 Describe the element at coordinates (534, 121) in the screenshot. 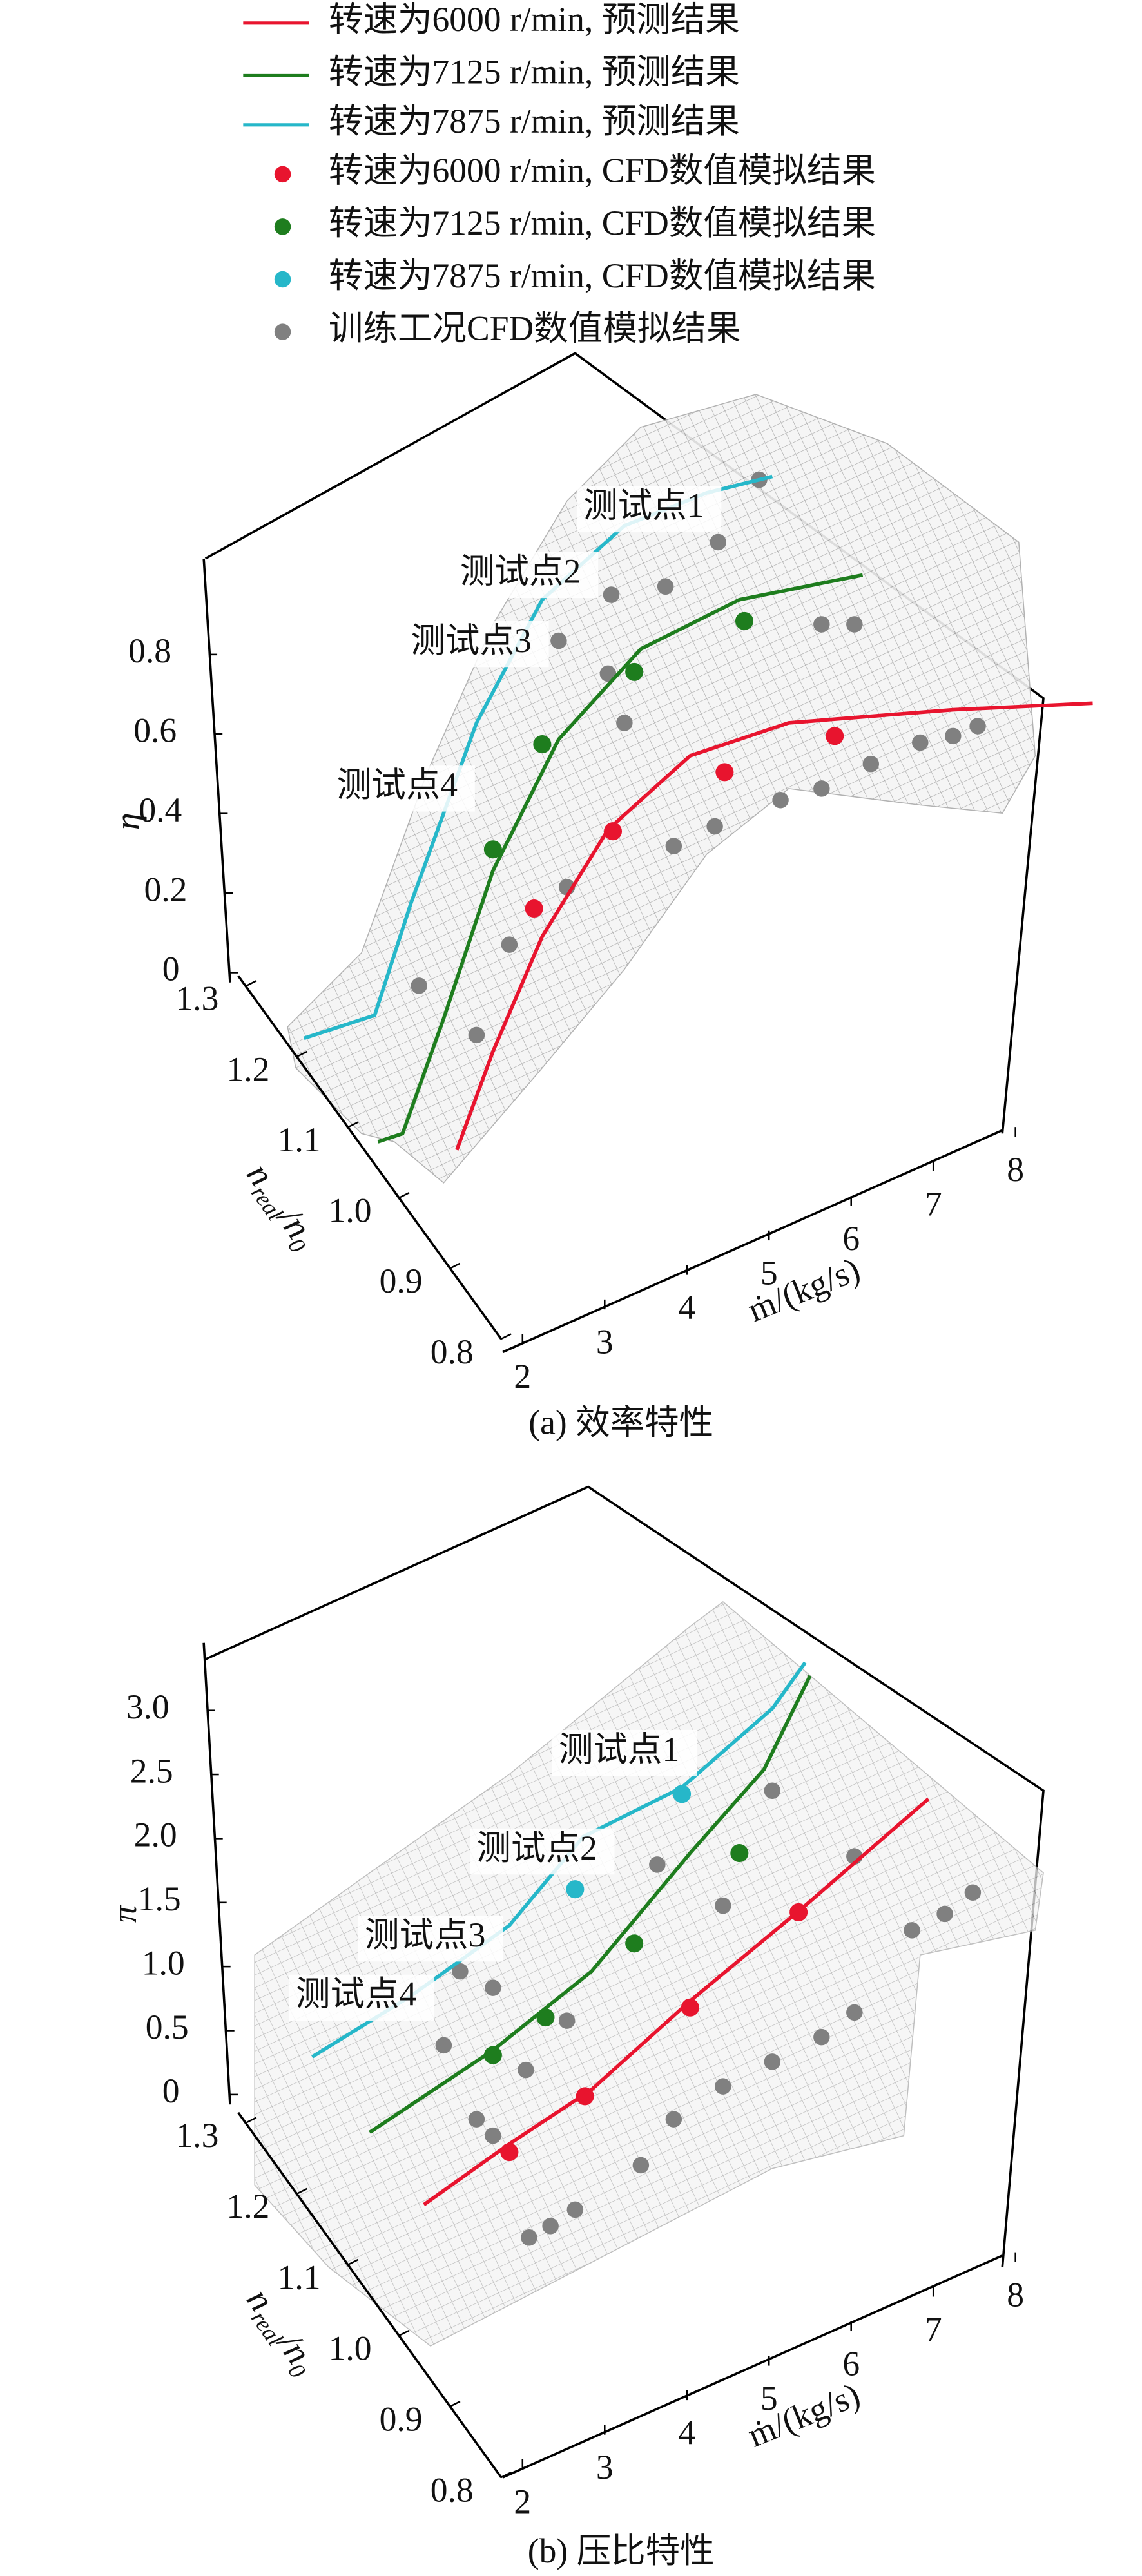

I see `legend-label: 转速为7875 r/min, 预测结果` at that location.